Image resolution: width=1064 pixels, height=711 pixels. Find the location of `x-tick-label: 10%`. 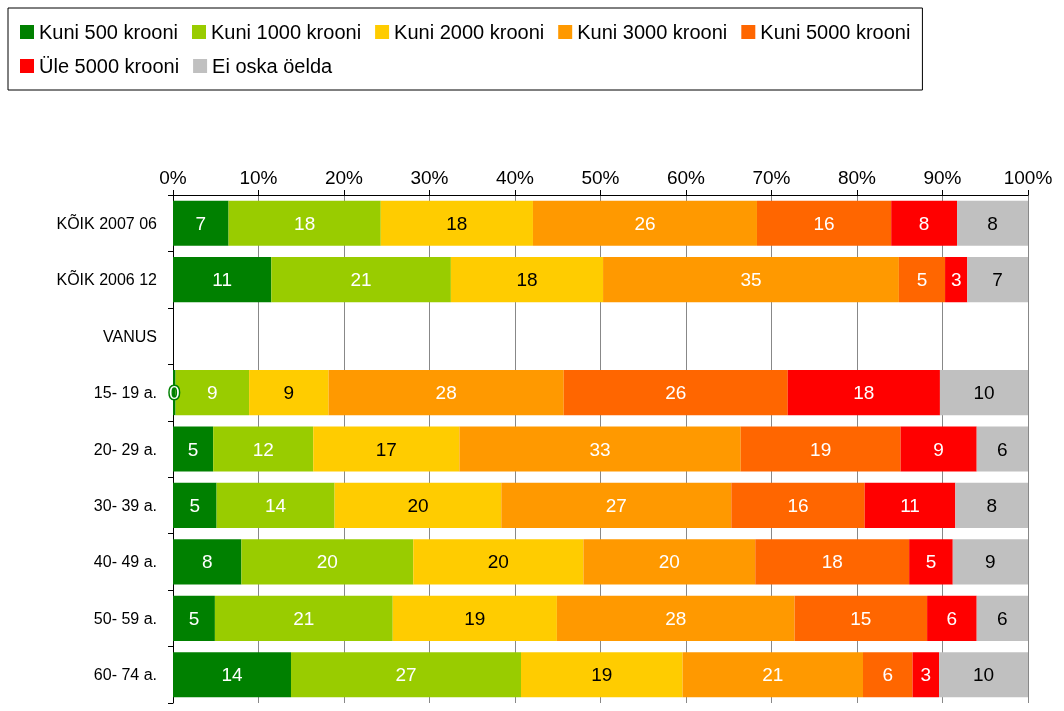

x-tick-label: 10% is located at coordinates (258, 177).